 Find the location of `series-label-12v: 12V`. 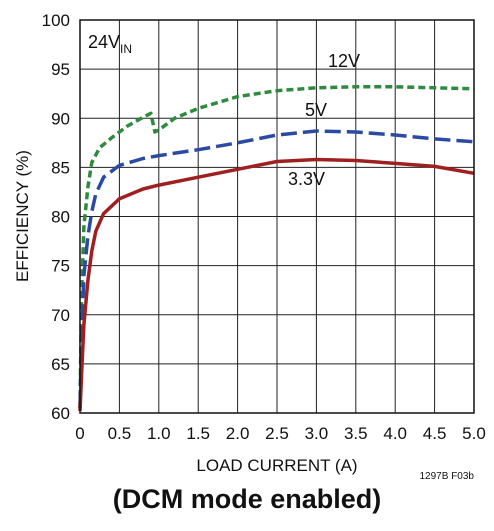

series-label-12v: 12V is located at coordinates (344, 61).